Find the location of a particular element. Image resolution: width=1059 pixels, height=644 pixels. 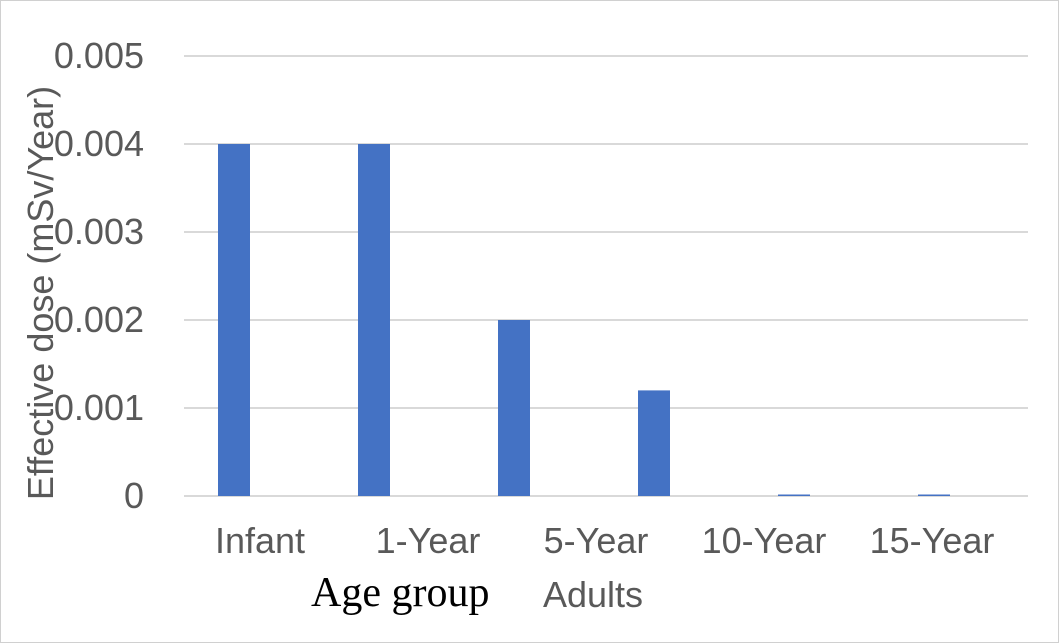

x-tick-label: 10-Year is located at coordinates (764, 540).